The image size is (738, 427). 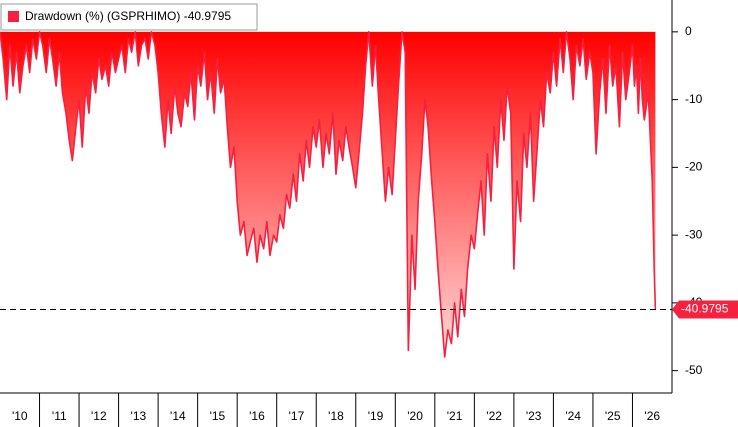 I want to click on legend-box, so click(x=129, y=17).